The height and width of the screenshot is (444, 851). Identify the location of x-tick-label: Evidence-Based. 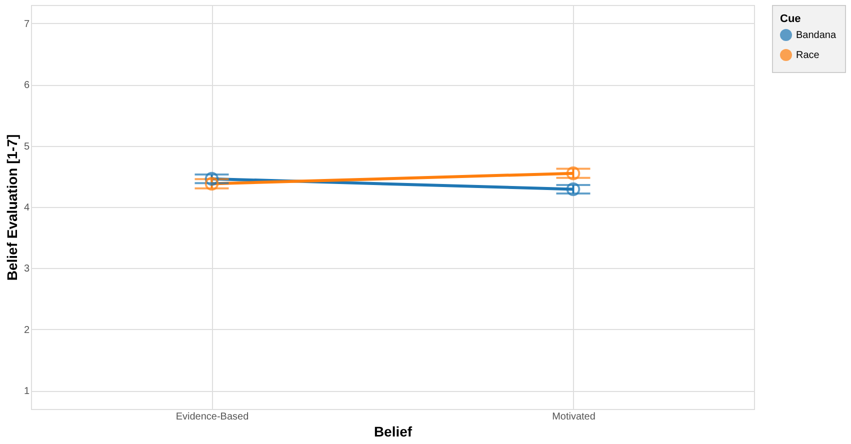
(212, 417).